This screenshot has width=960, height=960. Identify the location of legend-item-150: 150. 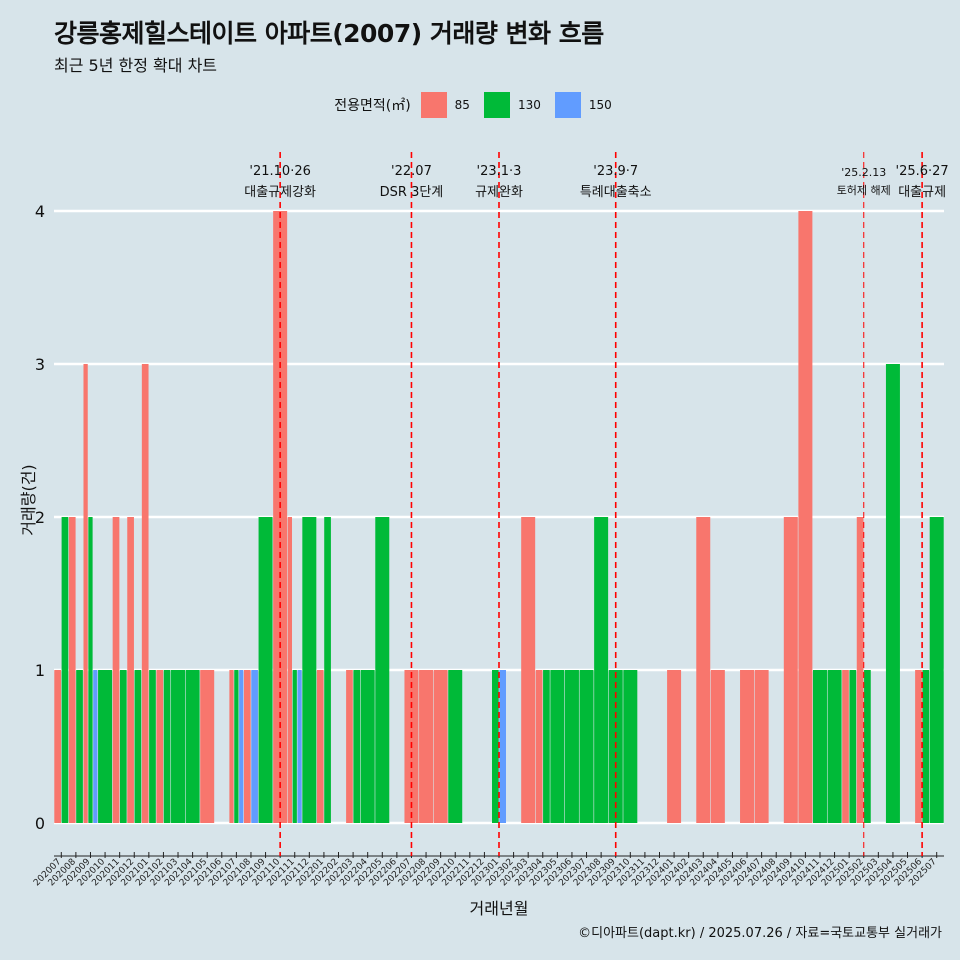
(585, 105).